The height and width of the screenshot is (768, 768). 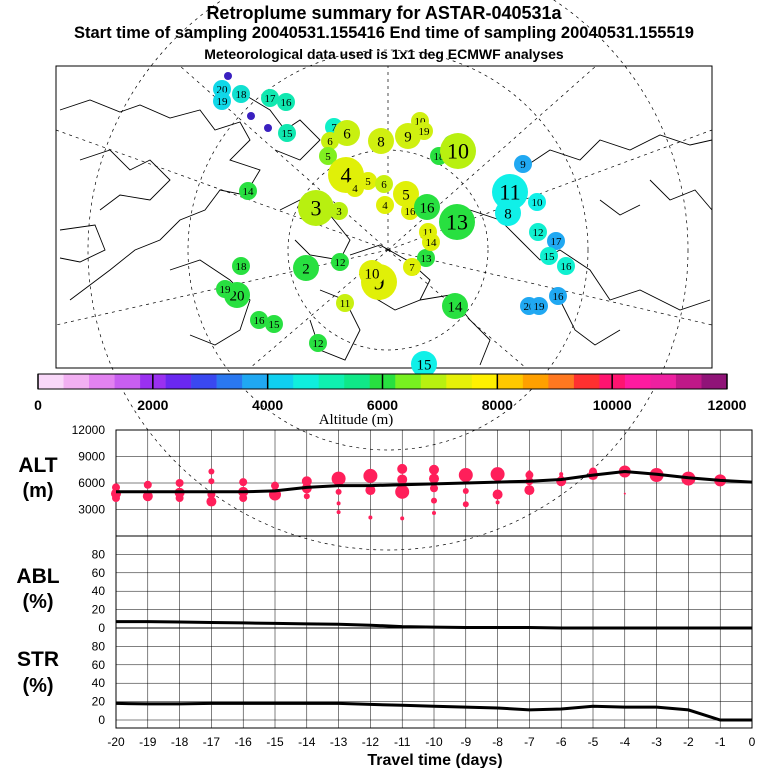 I want to click on map-marker-label: 19, so click(x=540, y=307).